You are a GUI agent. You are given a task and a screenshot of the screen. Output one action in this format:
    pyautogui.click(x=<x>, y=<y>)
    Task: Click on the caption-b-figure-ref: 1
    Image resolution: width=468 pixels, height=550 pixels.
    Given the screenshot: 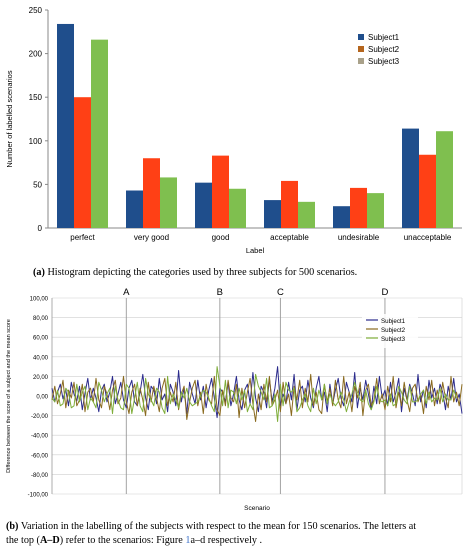 What is the action you would take?
    pyautogui.click(x=188, y=540)
    